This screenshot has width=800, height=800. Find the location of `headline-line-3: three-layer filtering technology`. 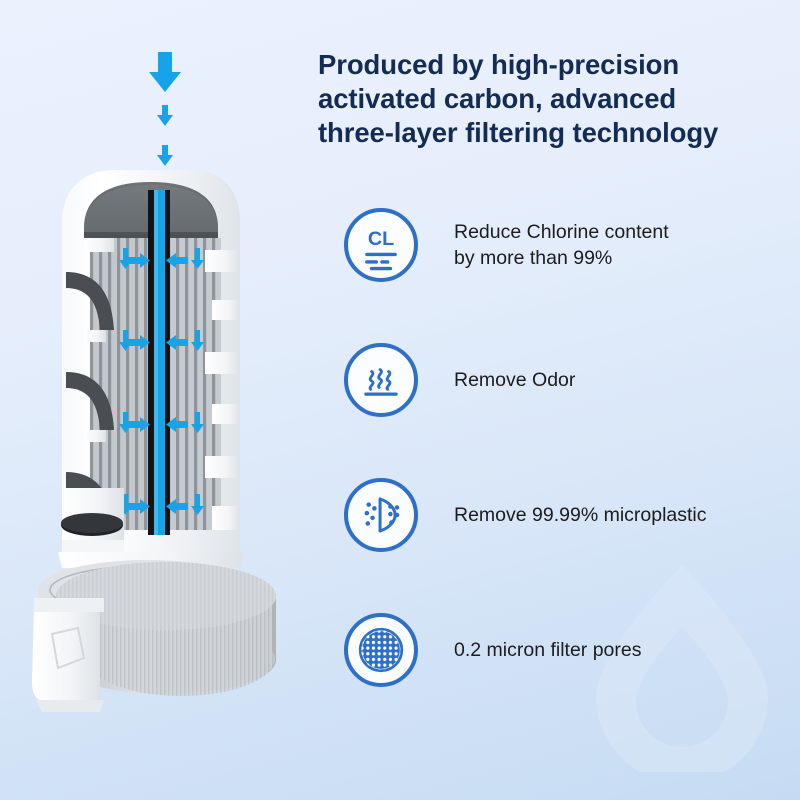

headline-line-3: three-layer filtering technology is located at coordinates (518, 132).